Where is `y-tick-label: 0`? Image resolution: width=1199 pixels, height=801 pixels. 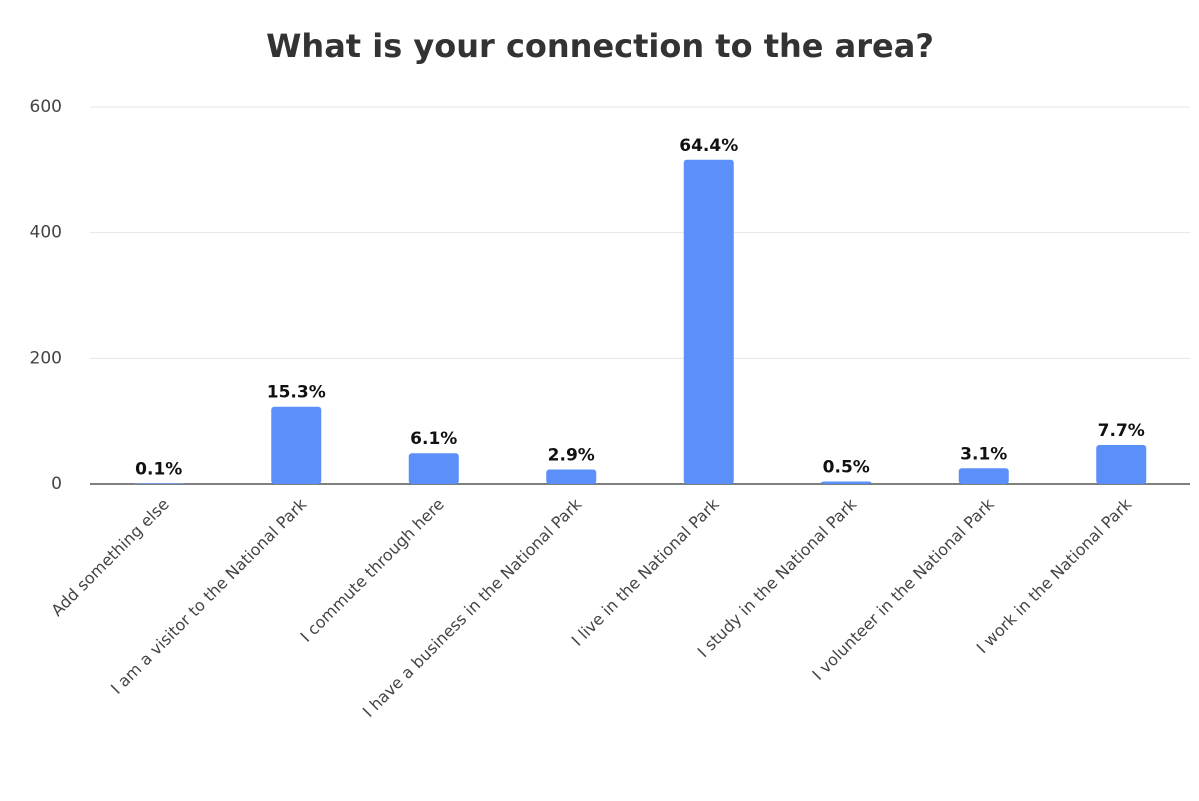
y-tick-label: 0 is located at coordinates (56, 484).